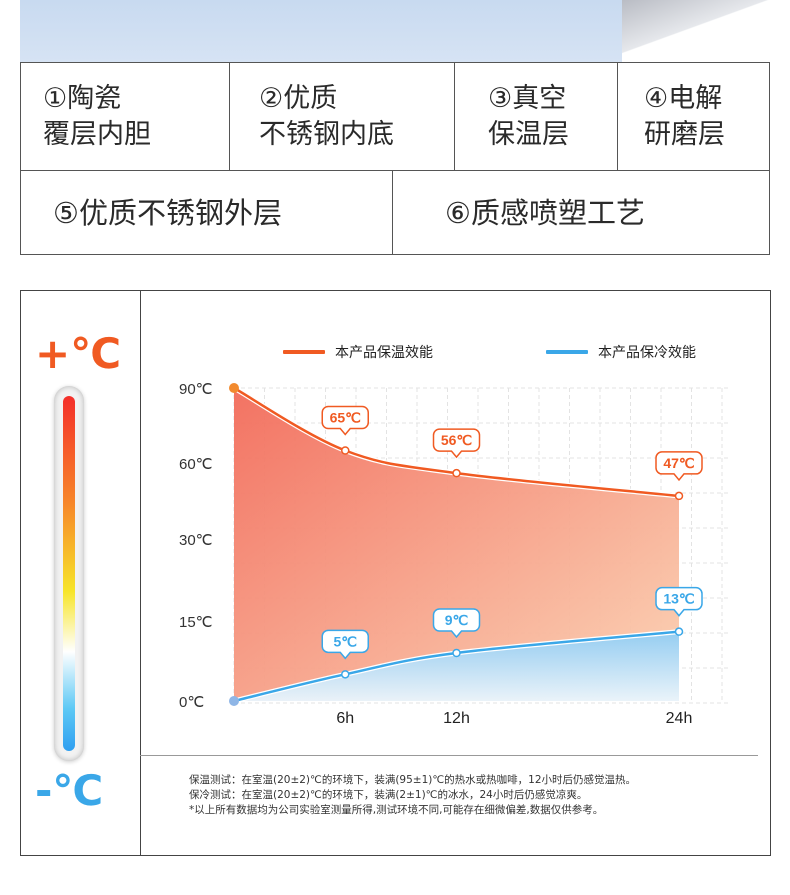 Image resolution: width=790 pixels, height=895 pixels. I want to click on data-label: 47℃, so click(679, 466).